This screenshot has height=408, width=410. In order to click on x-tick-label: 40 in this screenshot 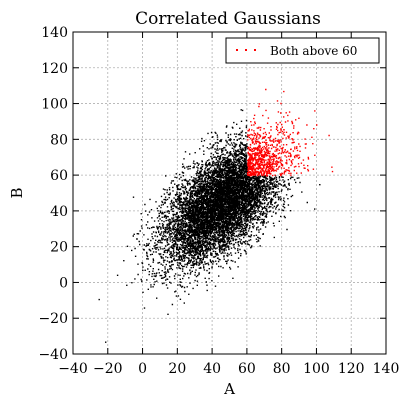, I will do `click(212, 369)`.